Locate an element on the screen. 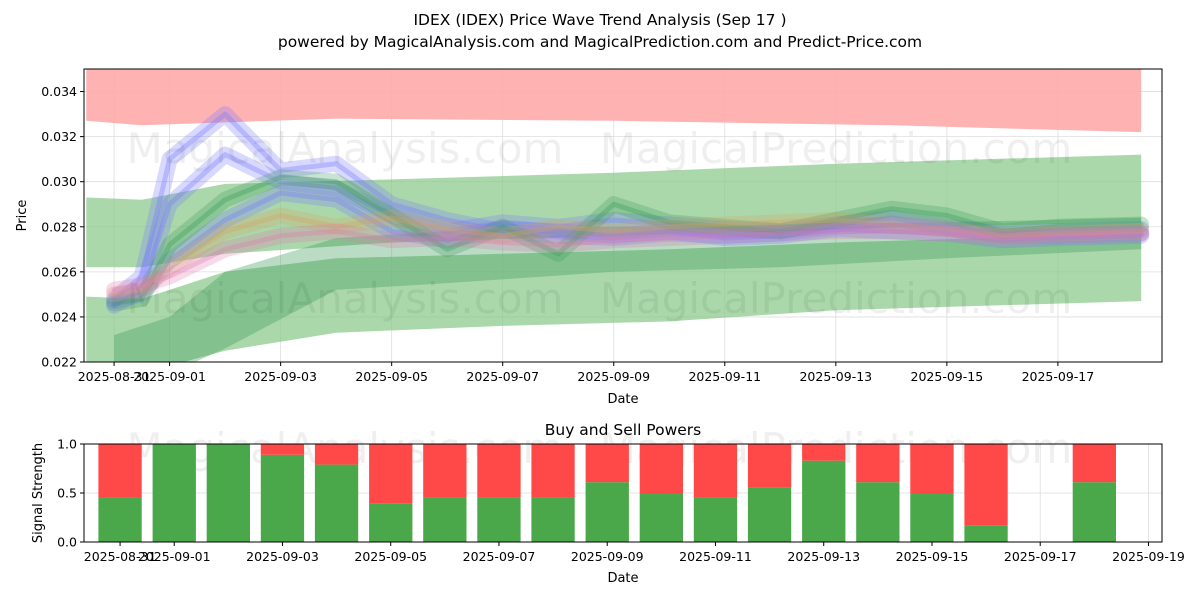 This screenshot has height=600, width=1200. price-x-tick-label: 2025-09-17 is located at coordinates (1058, 376).